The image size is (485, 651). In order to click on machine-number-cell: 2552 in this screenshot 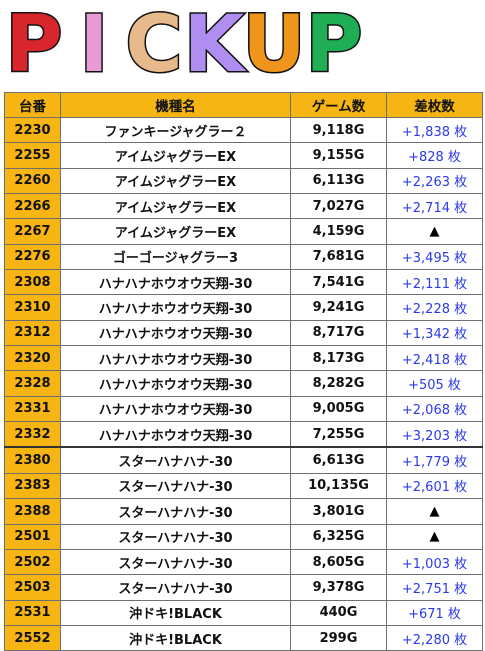, I will do `click(32, 637)`.